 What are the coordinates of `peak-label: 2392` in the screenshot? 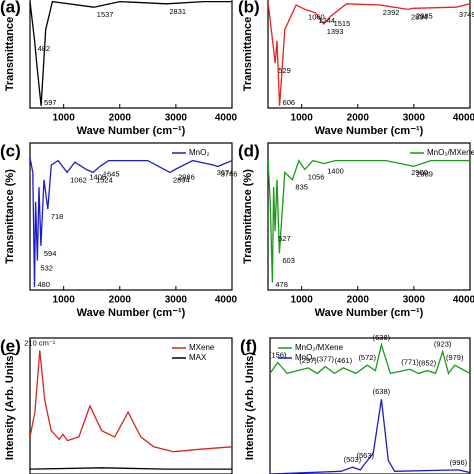 It's located at (391, 12).